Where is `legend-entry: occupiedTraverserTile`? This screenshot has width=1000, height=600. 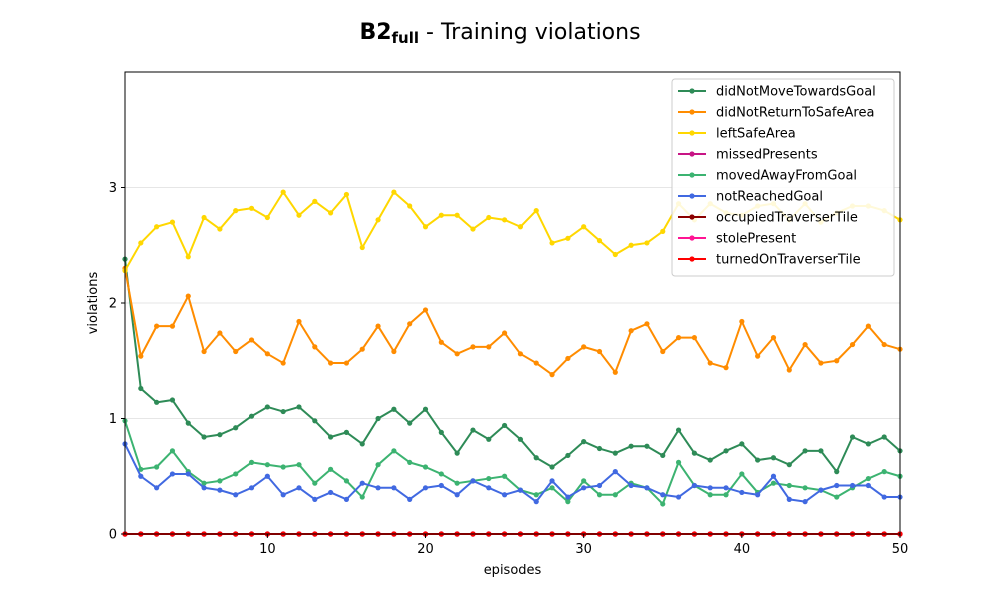 legend-entry: occupiedTraverserTile is located at coordinates (768, 218).